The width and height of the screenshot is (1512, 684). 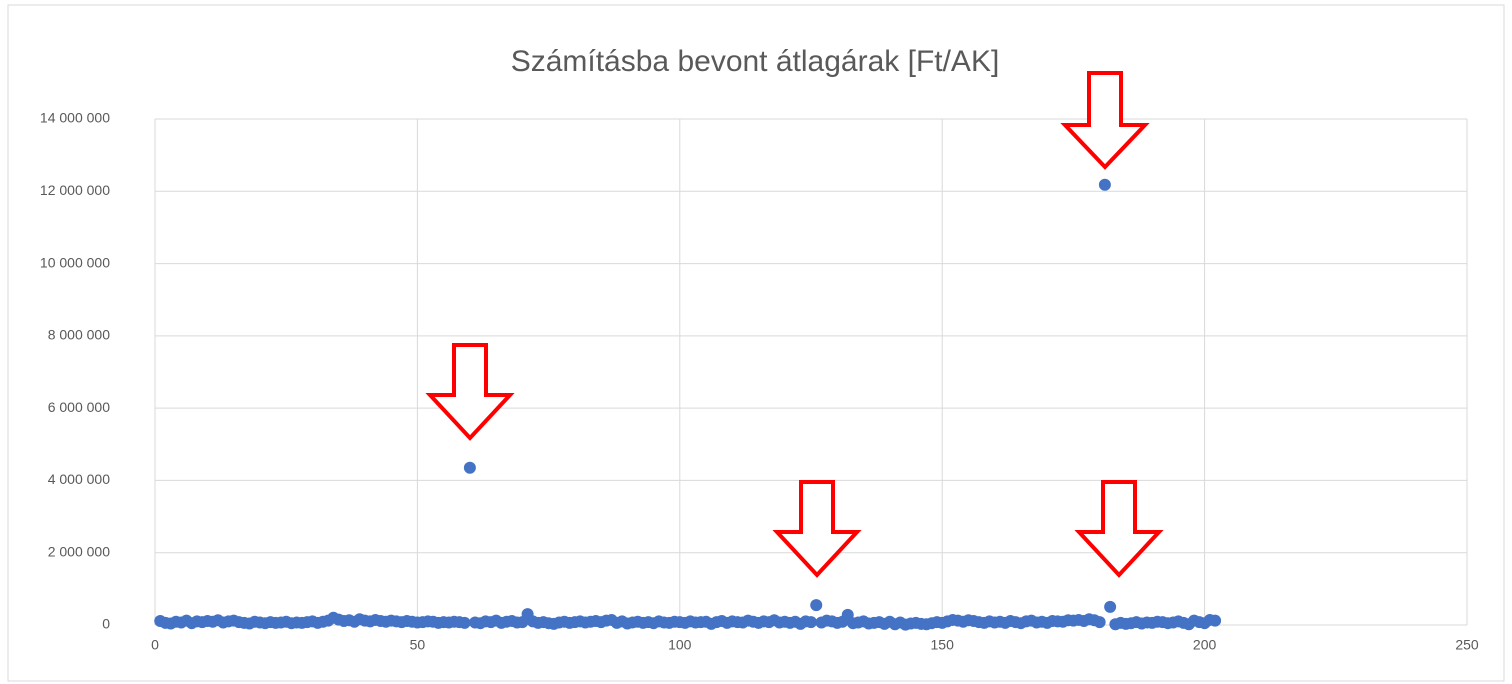 I want to click on x-tick-label: 250, so click(x=1467, y=645).